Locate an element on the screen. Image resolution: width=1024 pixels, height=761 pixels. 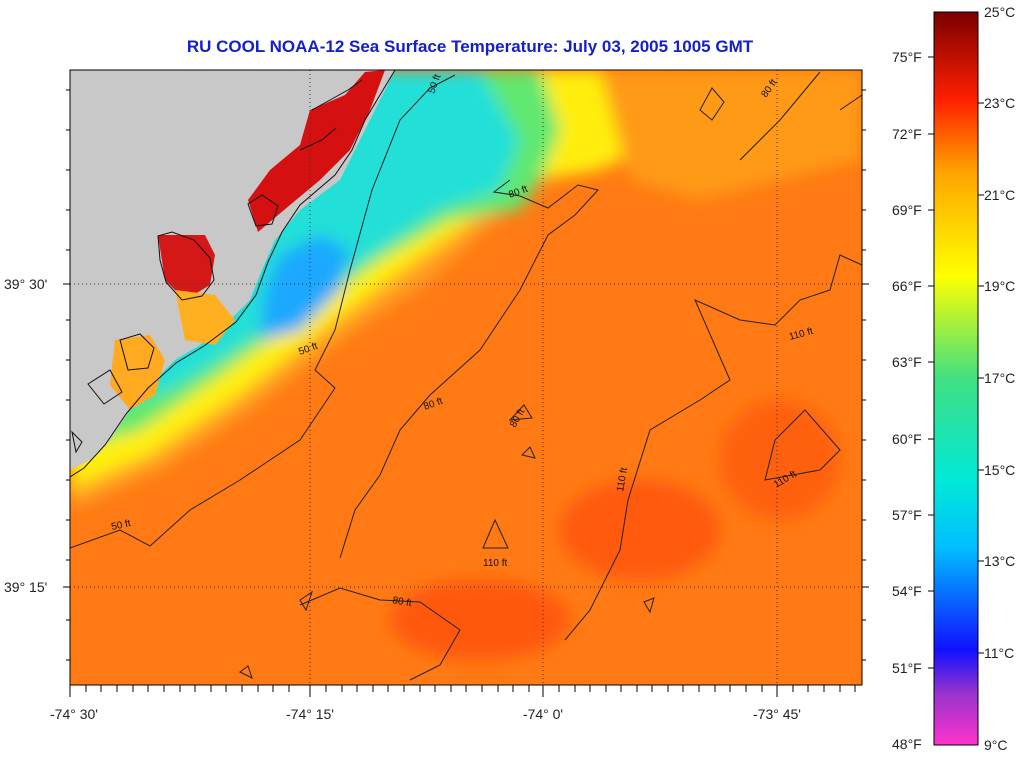
colorbar-fahrenheit-label: 48°F is located at coordinates (907, 744).